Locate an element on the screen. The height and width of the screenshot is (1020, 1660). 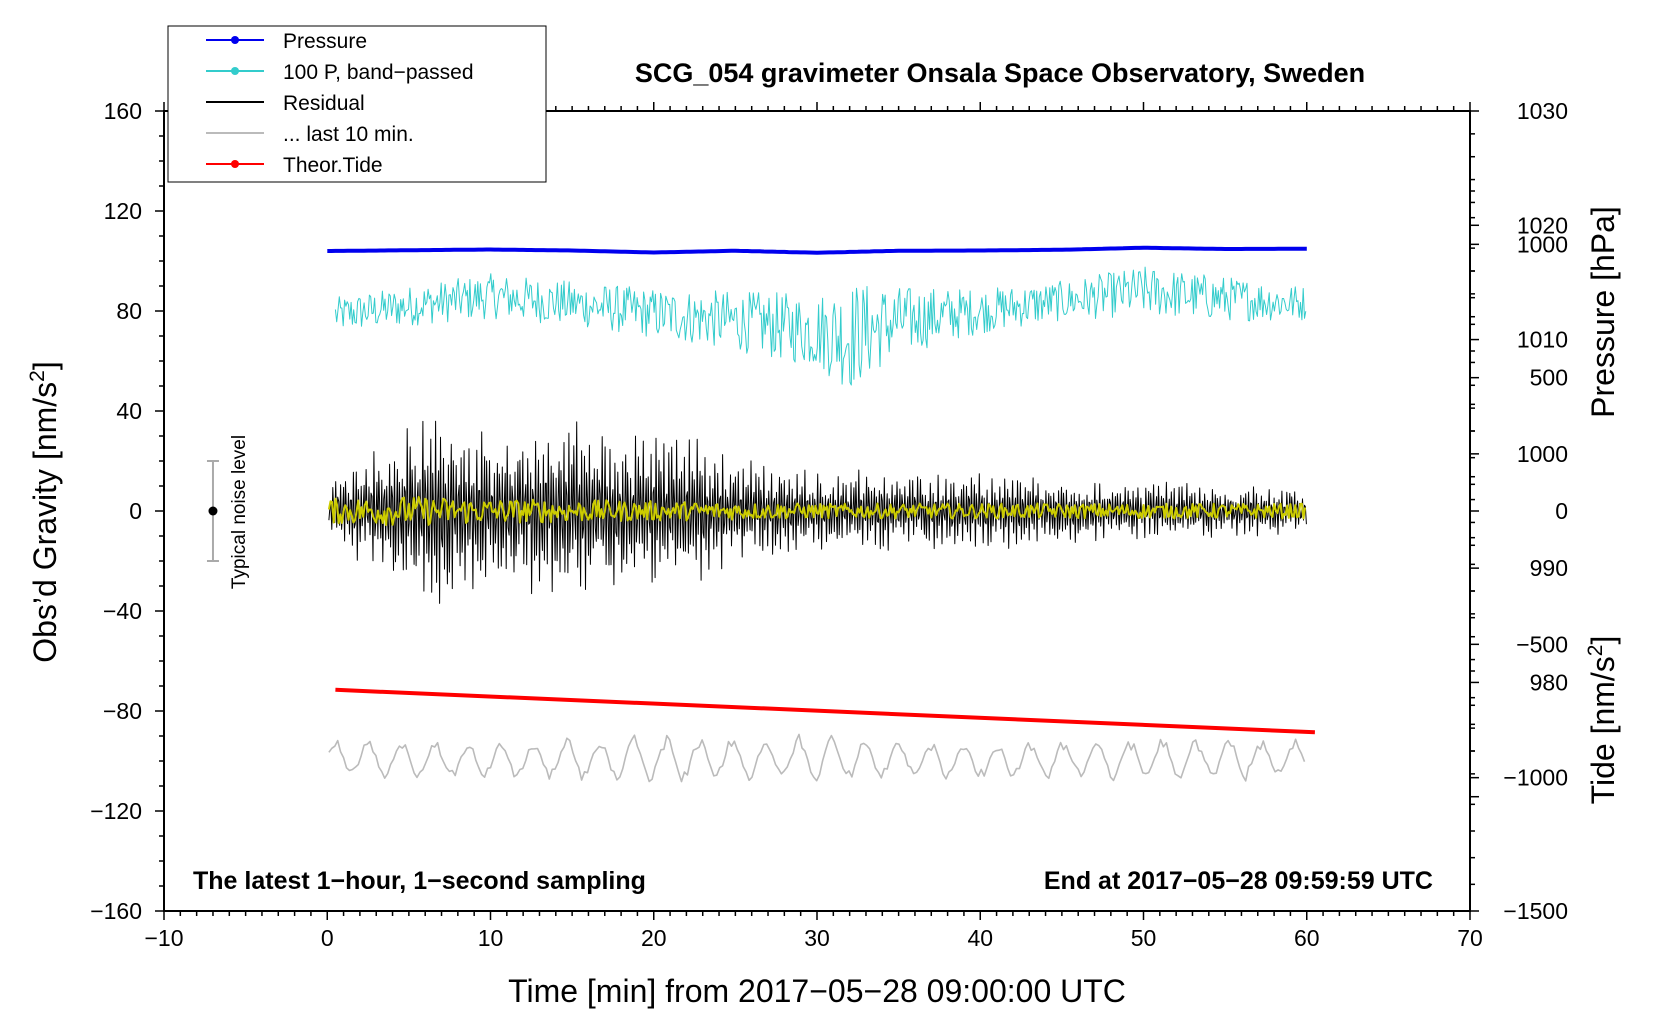
y-axis-label-left-end: ] is located at coordinates (45, 365).